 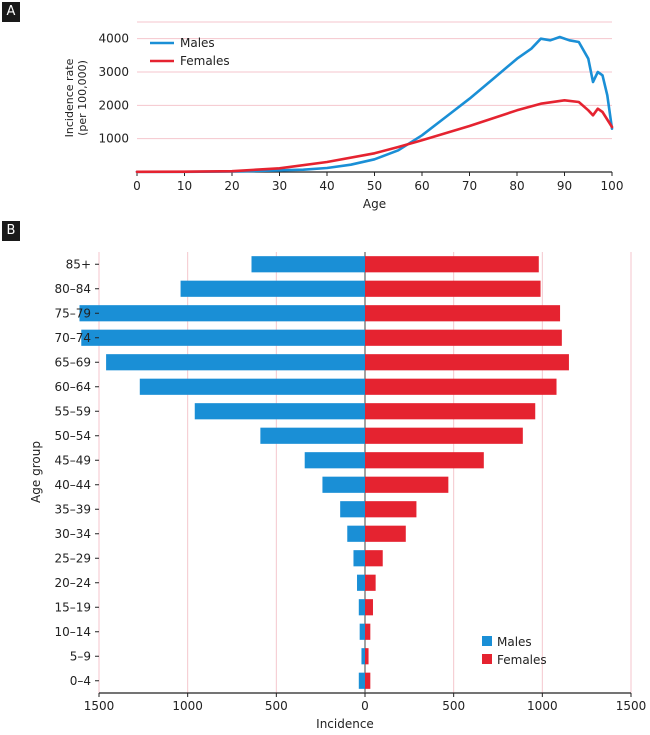 What do you see at coordinates (279, 186) in the screenshot?
I see `x-tick-label: 30` at bounding box center [279, 186].